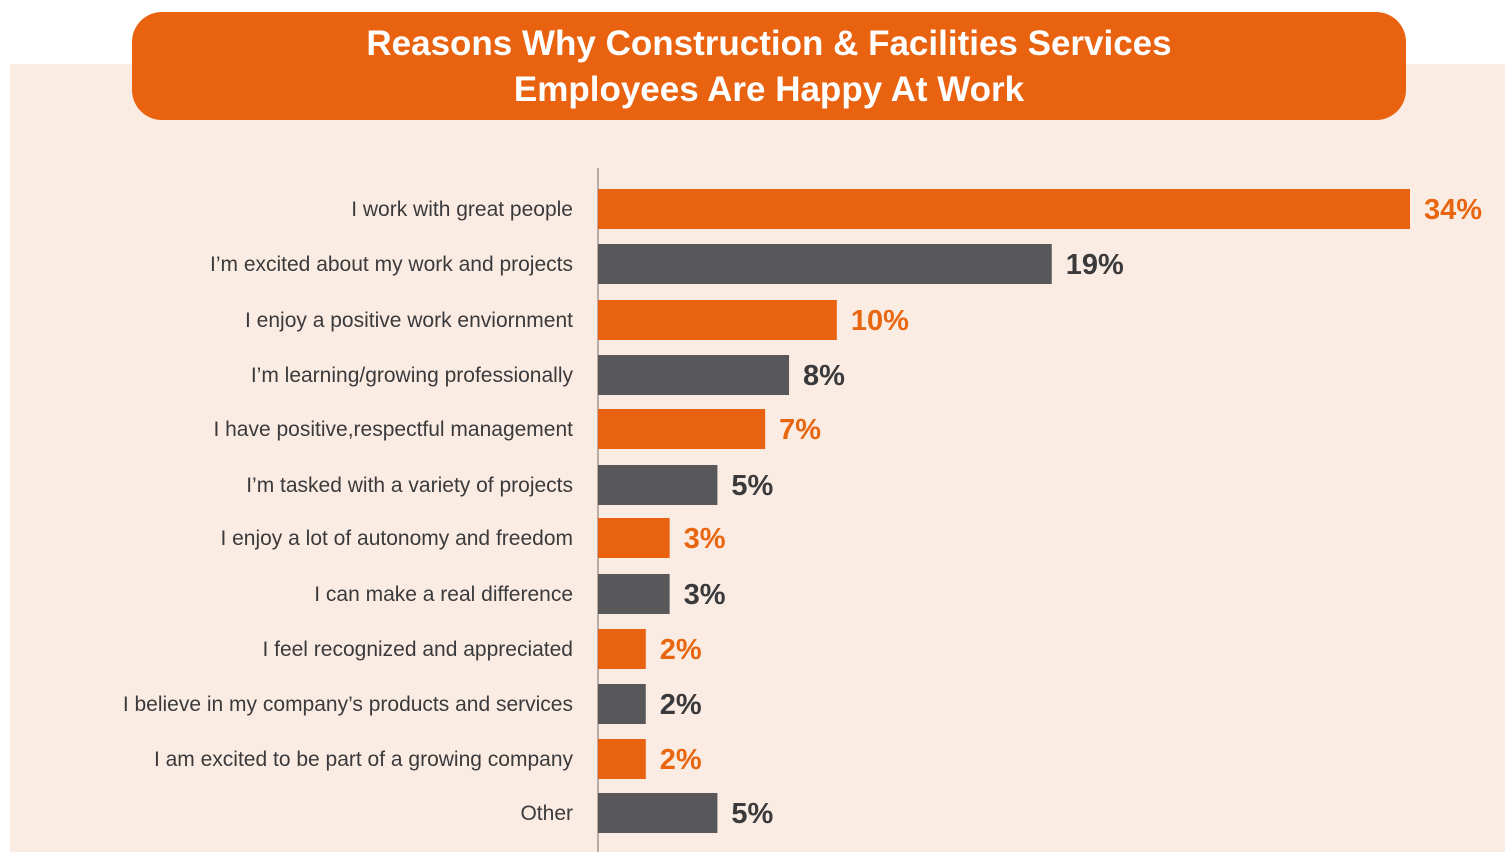  What do you see at coordinates (396, 538) in the screenshot?
I see `category-label: I enjoy a lot of autonomy and freedom` at bounding box center [396, 538].